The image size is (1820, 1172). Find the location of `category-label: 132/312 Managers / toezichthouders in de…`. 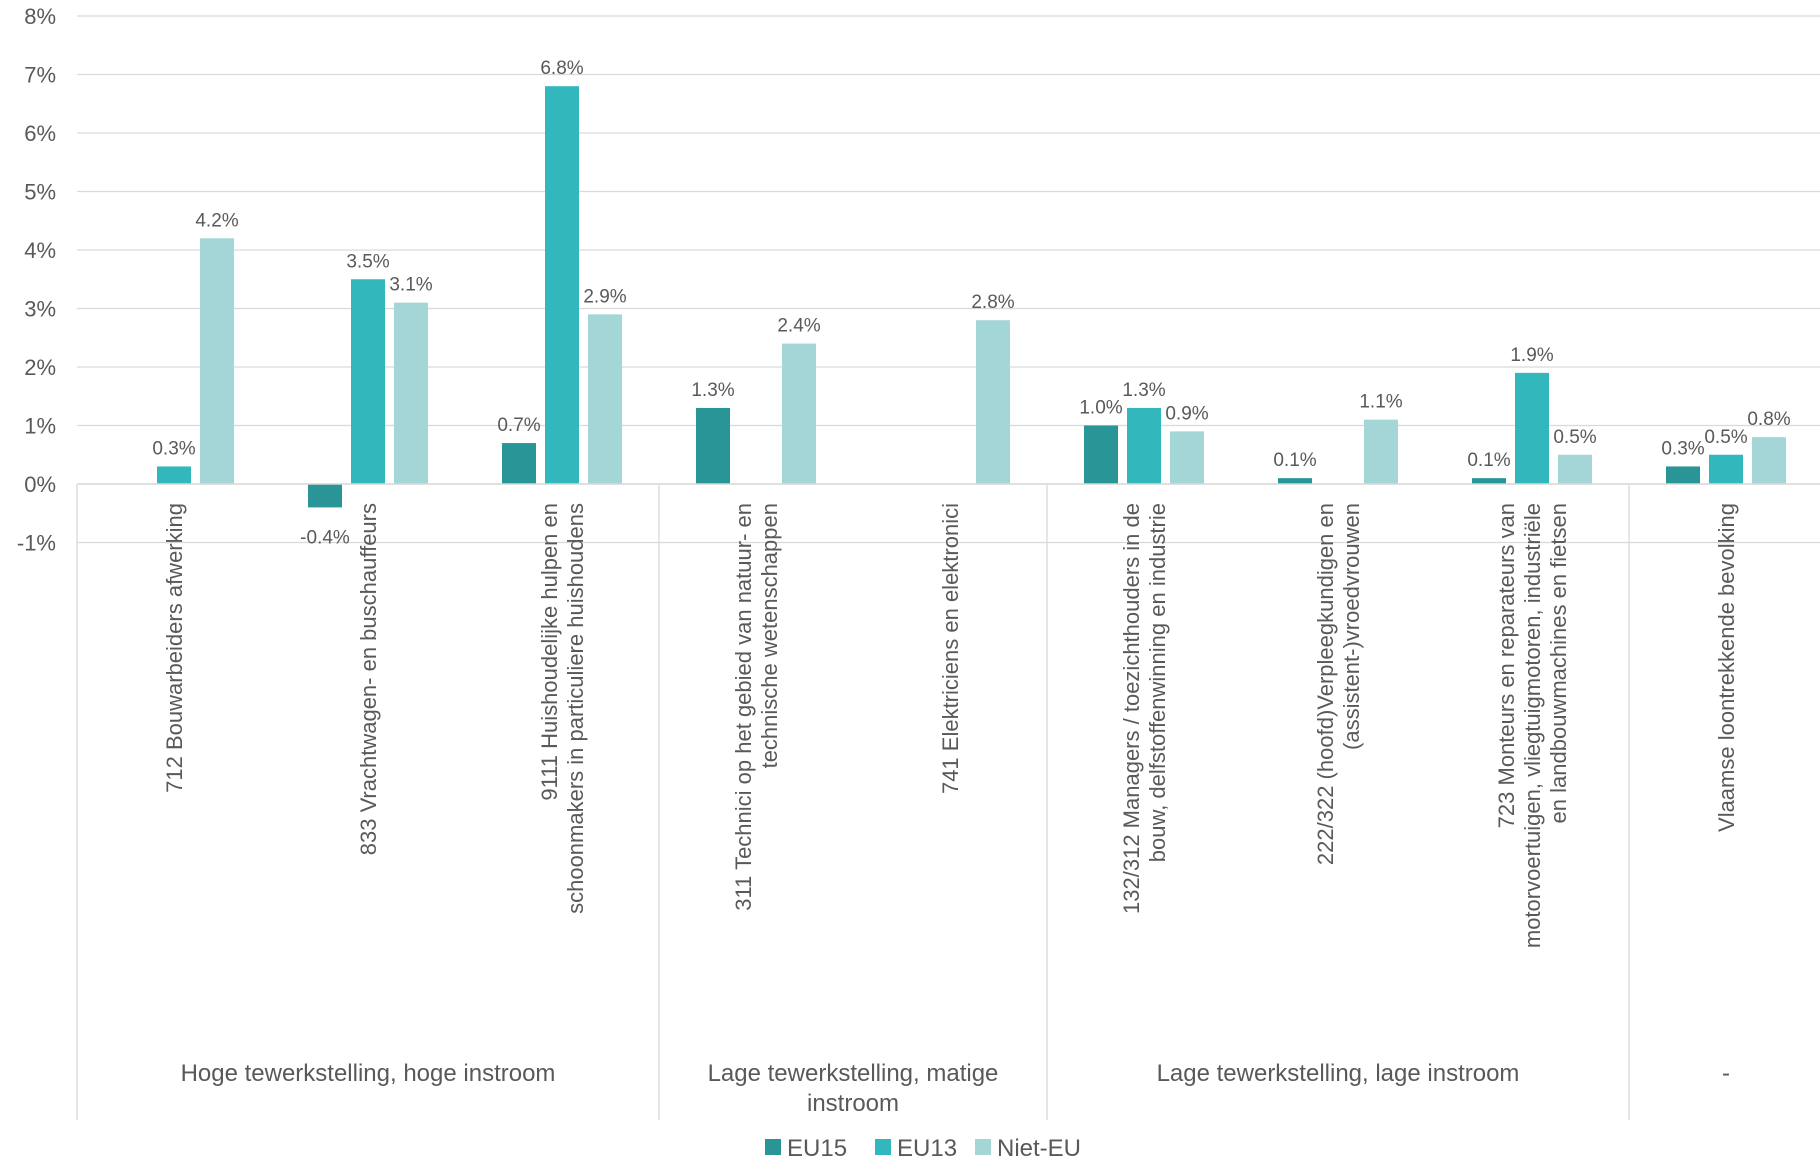

category-label: 132/312 Managers / toezichthouders in de… is located at coordinates (1144, 708).